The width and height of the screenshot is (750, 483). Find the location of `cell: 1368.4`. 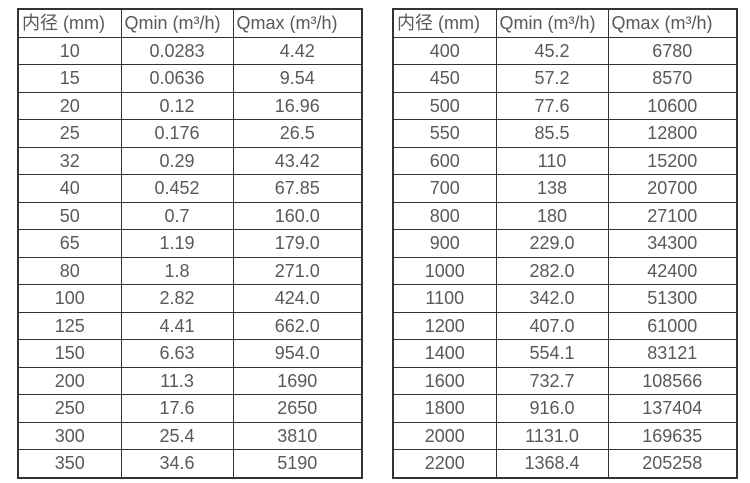

cell: 1368.4 is located at coordinates (552, 463).